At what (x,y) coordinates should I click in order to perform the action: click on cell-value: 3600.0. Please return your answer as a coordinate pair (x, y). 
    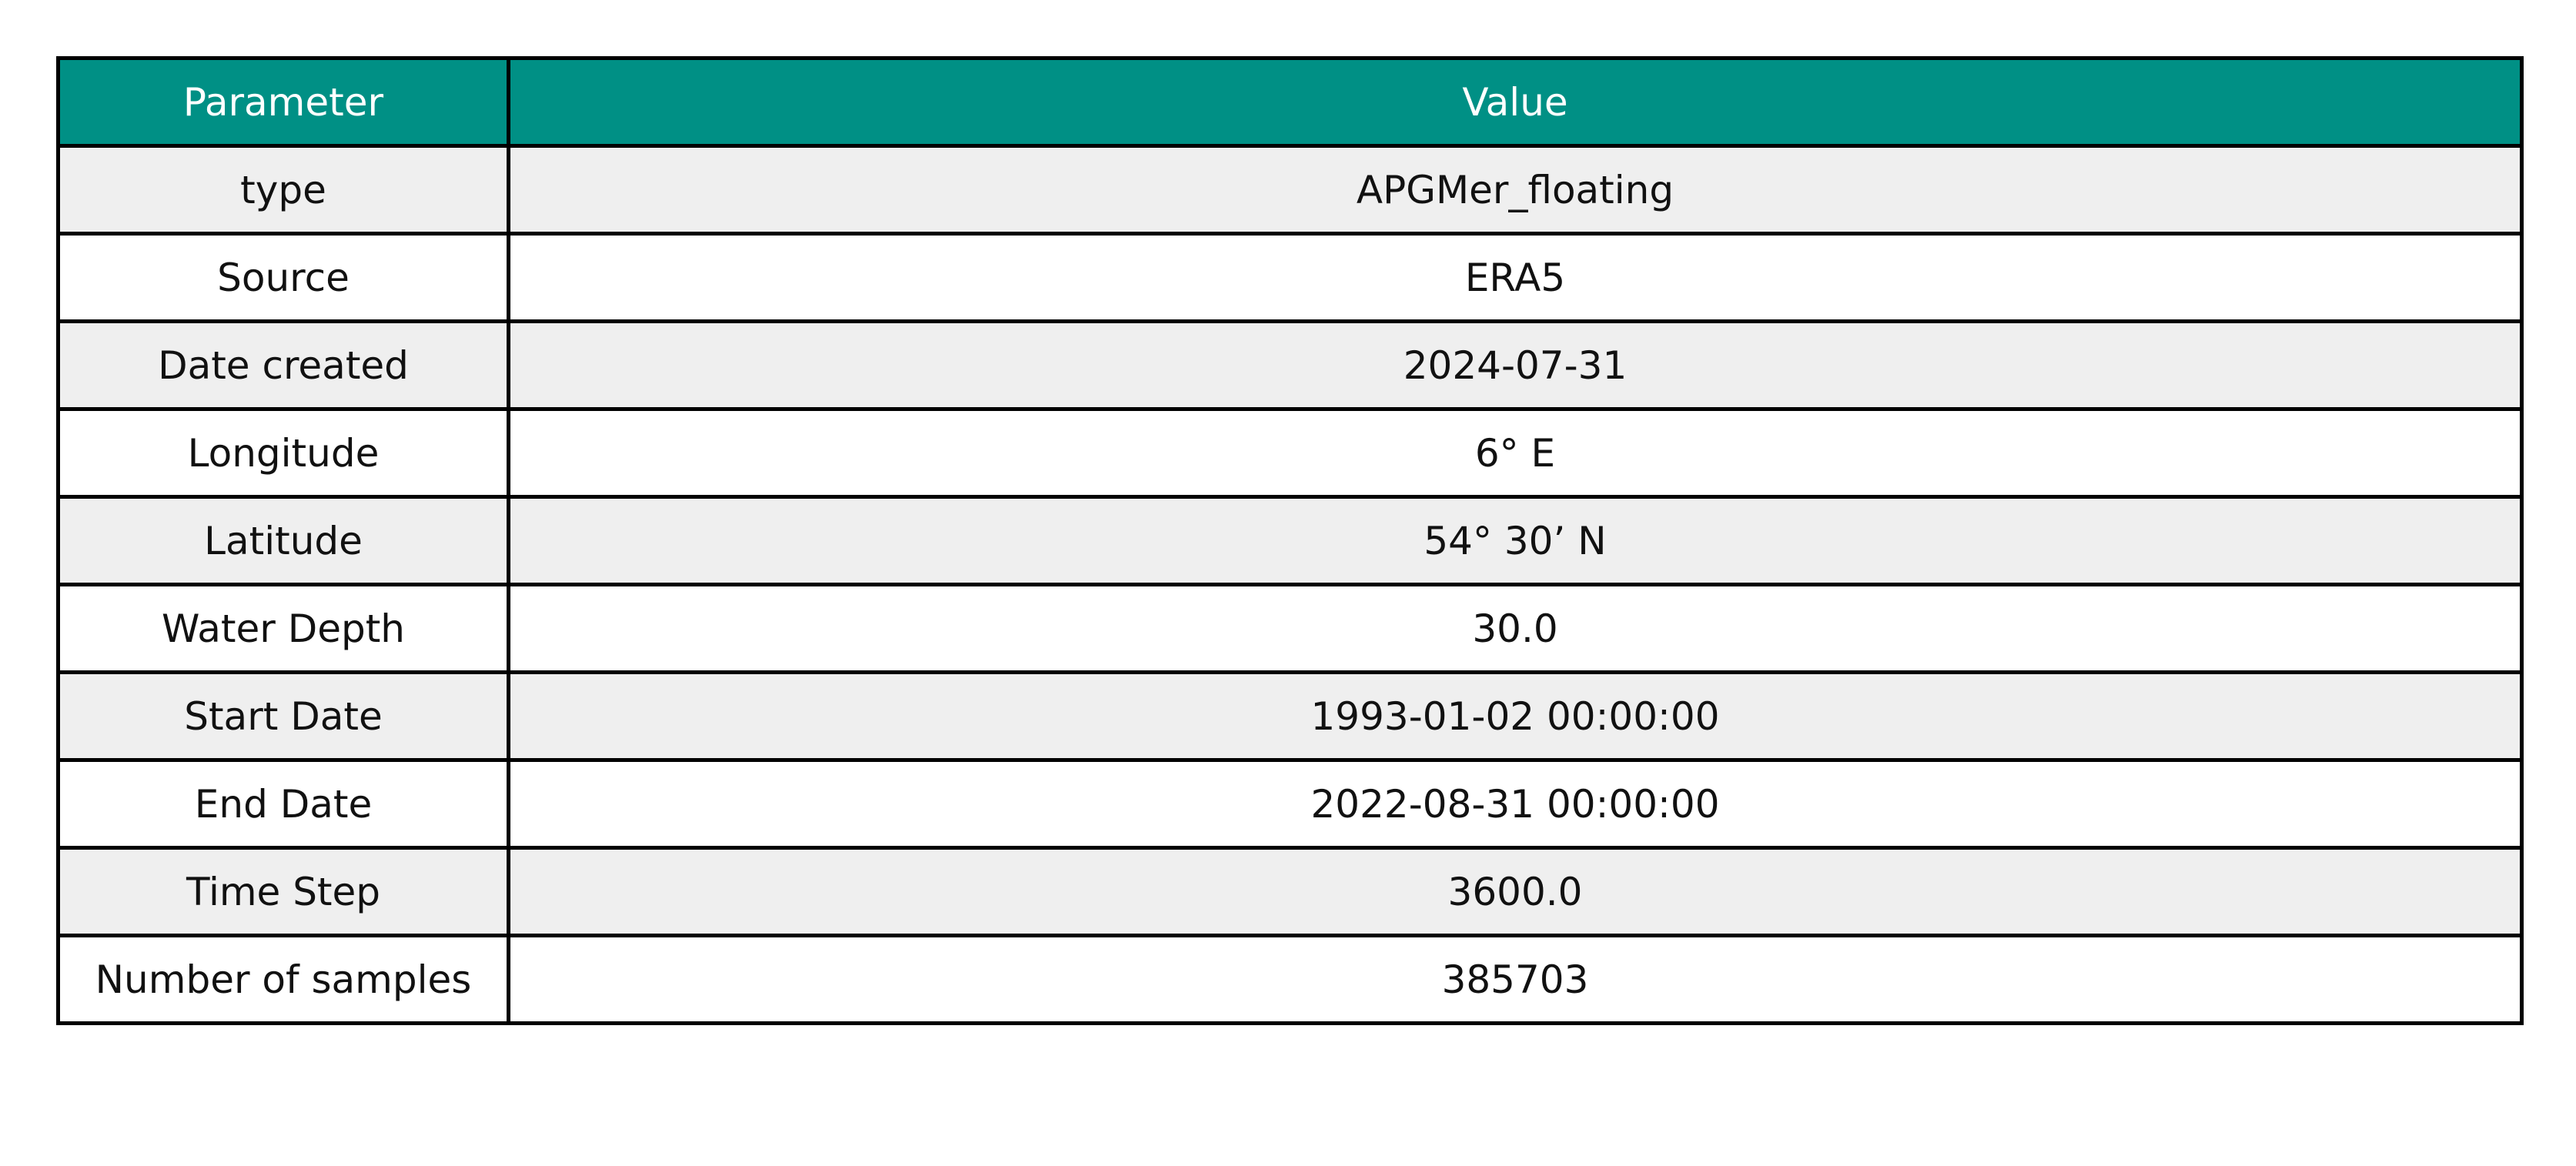
    Looking at the image, I should click on (1516, 891).